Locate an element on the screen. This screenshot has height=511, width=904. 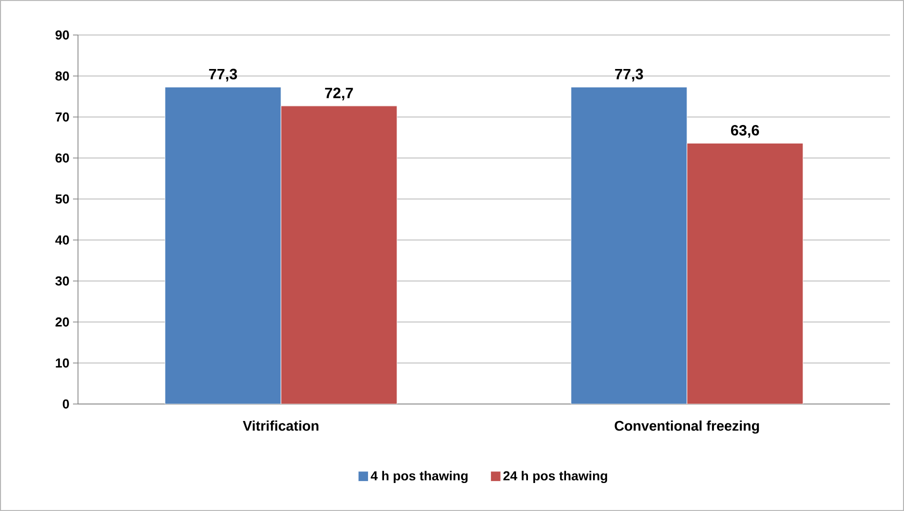
y-tick-label: 50 is located at coordinates (62, 199).